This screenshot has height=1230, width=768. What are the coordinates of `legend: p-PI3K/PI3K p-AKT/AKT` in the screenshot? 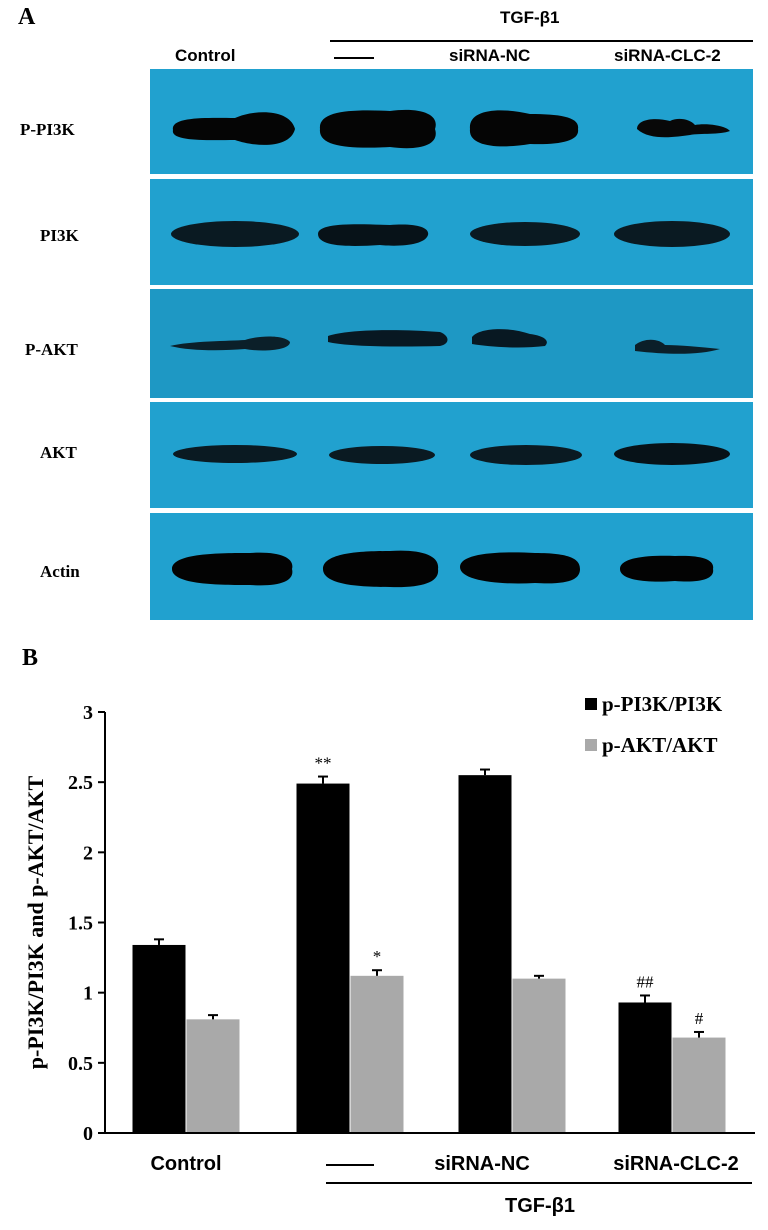 It's located at (654, 724).